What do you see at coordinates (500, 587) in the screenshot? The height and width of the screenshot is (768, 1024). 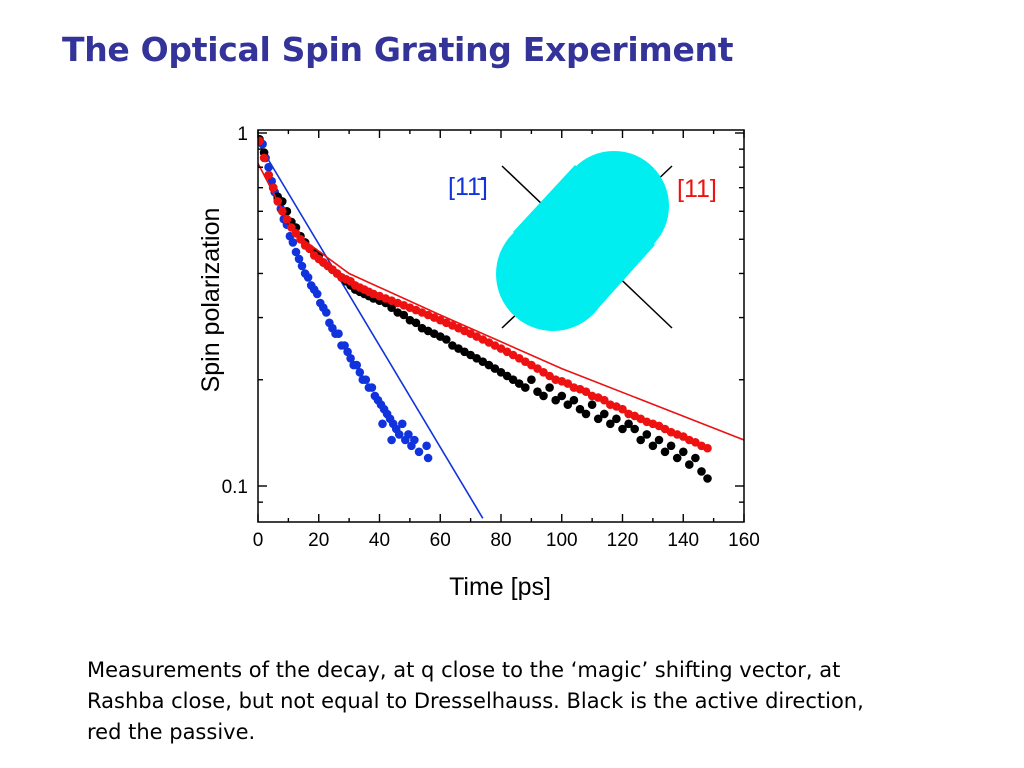 I see `x-axis-label: Time [ps]` at bounding box center [500, 587].